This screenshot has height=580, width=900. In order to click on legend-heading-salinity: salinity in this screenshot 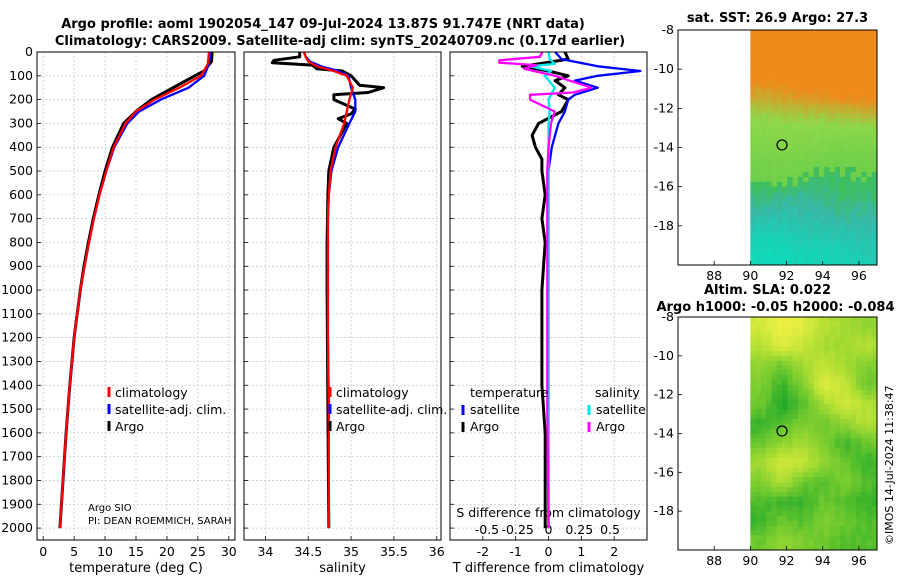, I will do `click(617, 392)`.